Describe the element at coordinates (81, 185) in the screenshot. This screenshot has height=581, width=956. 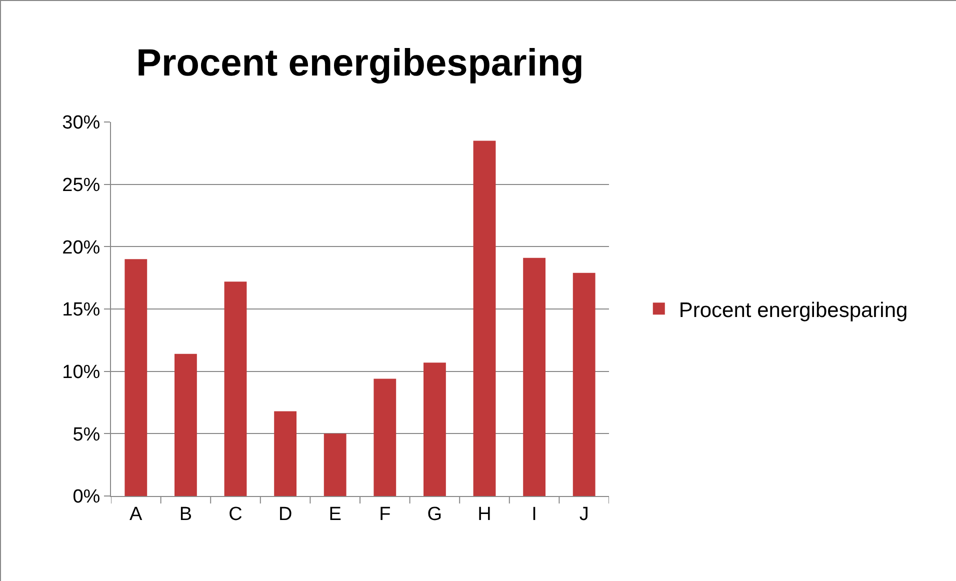
I see `y-tick-label: 25%` at that location.